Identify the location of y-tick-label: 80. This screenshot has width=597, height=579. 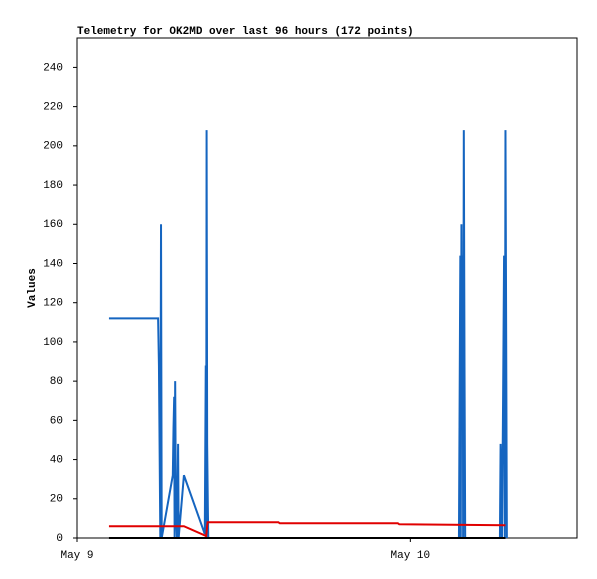
(56, 382).